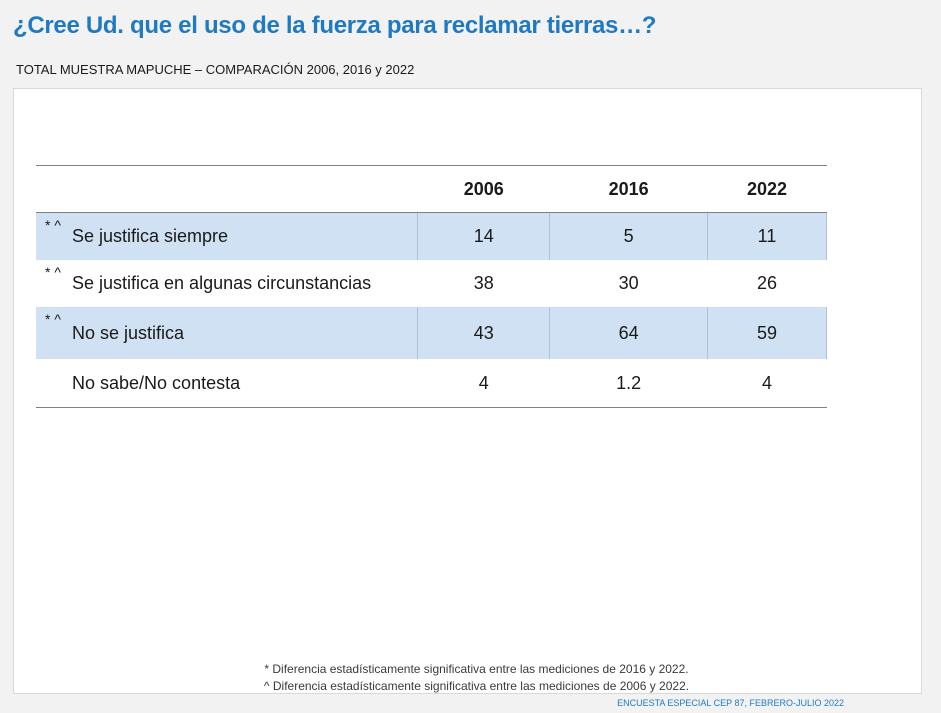  I want to click on header-2006: 2006, so click(483, 189).